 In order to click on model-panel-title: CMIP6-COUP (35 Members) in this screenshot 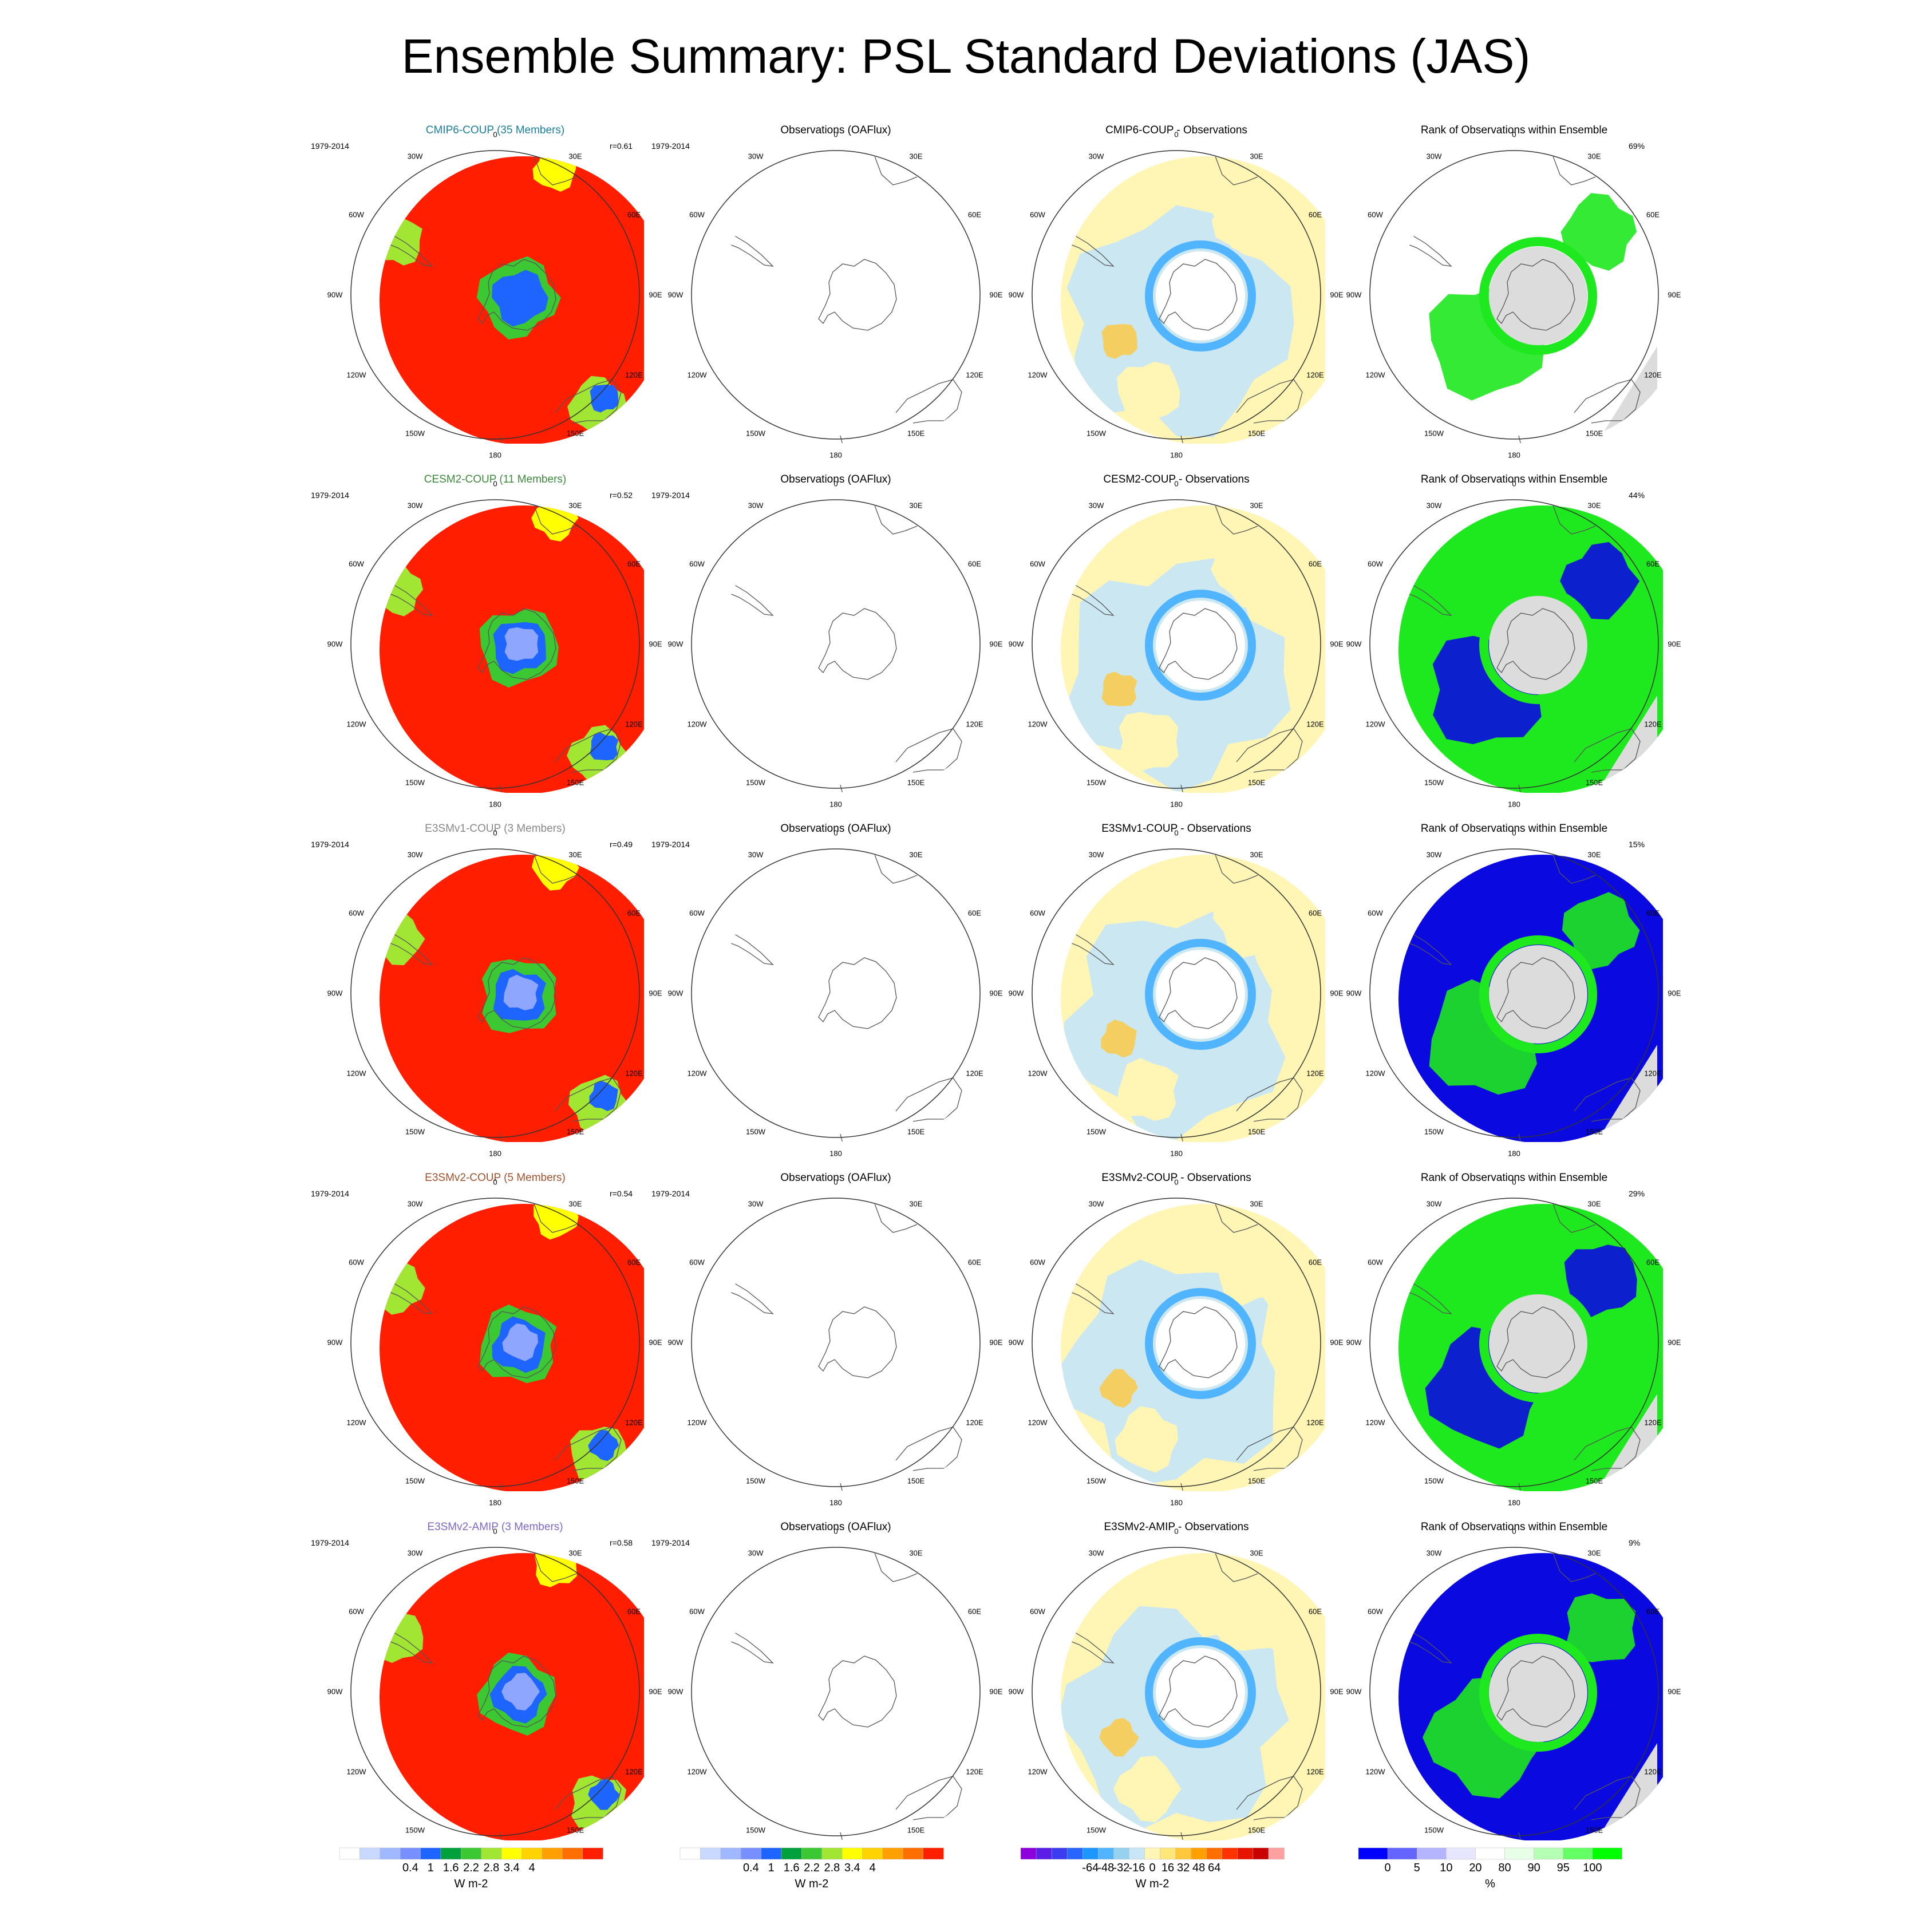, I will do `click(495, 130)`.